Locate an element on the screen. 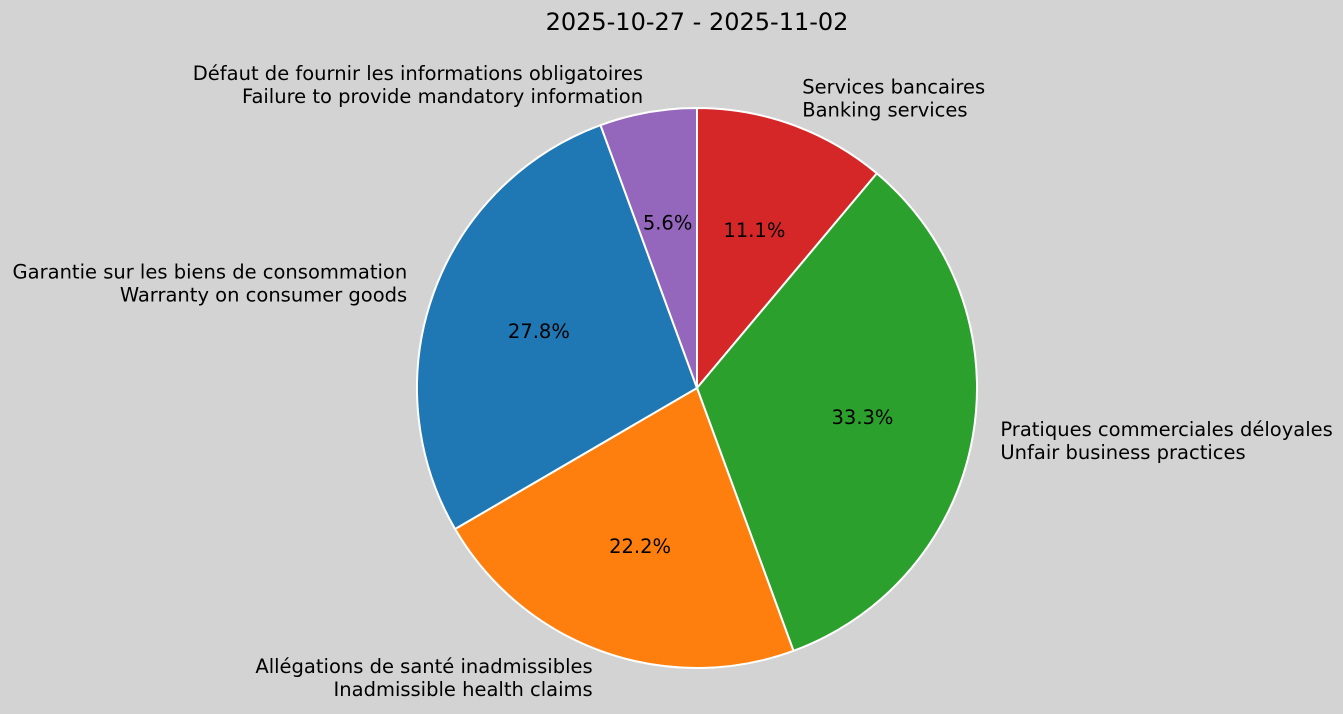 This screenshot has height=714, width=1343. chart-title: 2025-10-27 - 2025-11-02 is located at coordinates (697, 22).